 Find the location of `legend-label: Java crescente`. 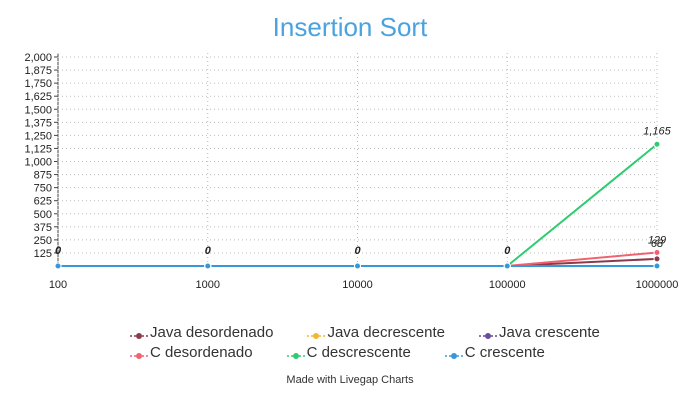

legend-label: Java crescente is located at coordinates (549, 332).